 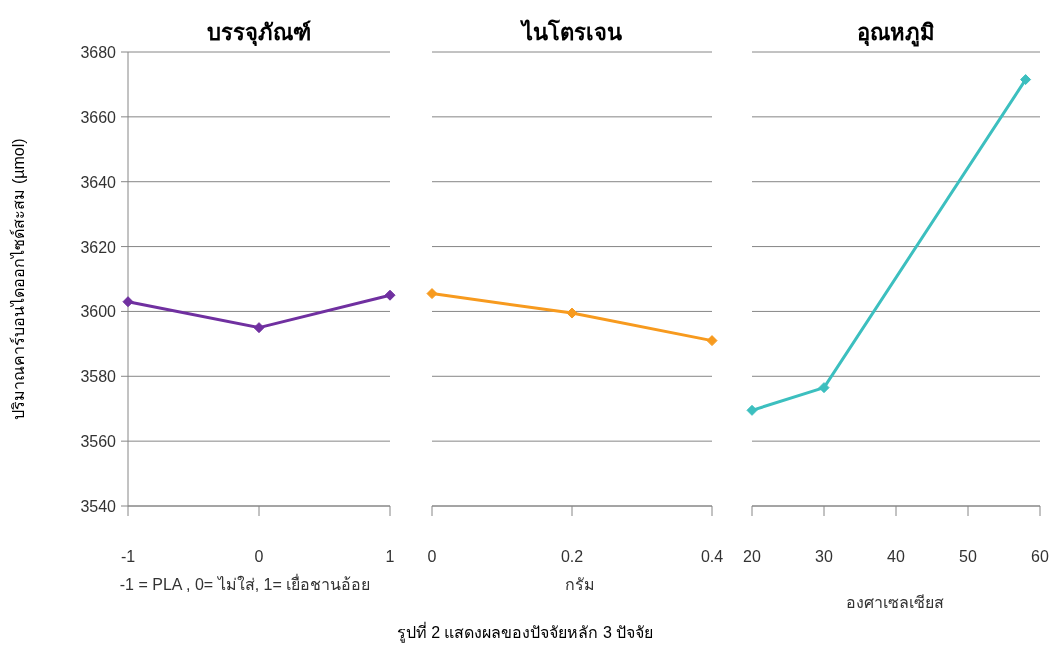 What do you see at coordinates (896, 33) in the screenshot?
I see `chart-title: อุณหภูมิ` at bounding box center [896, 33].